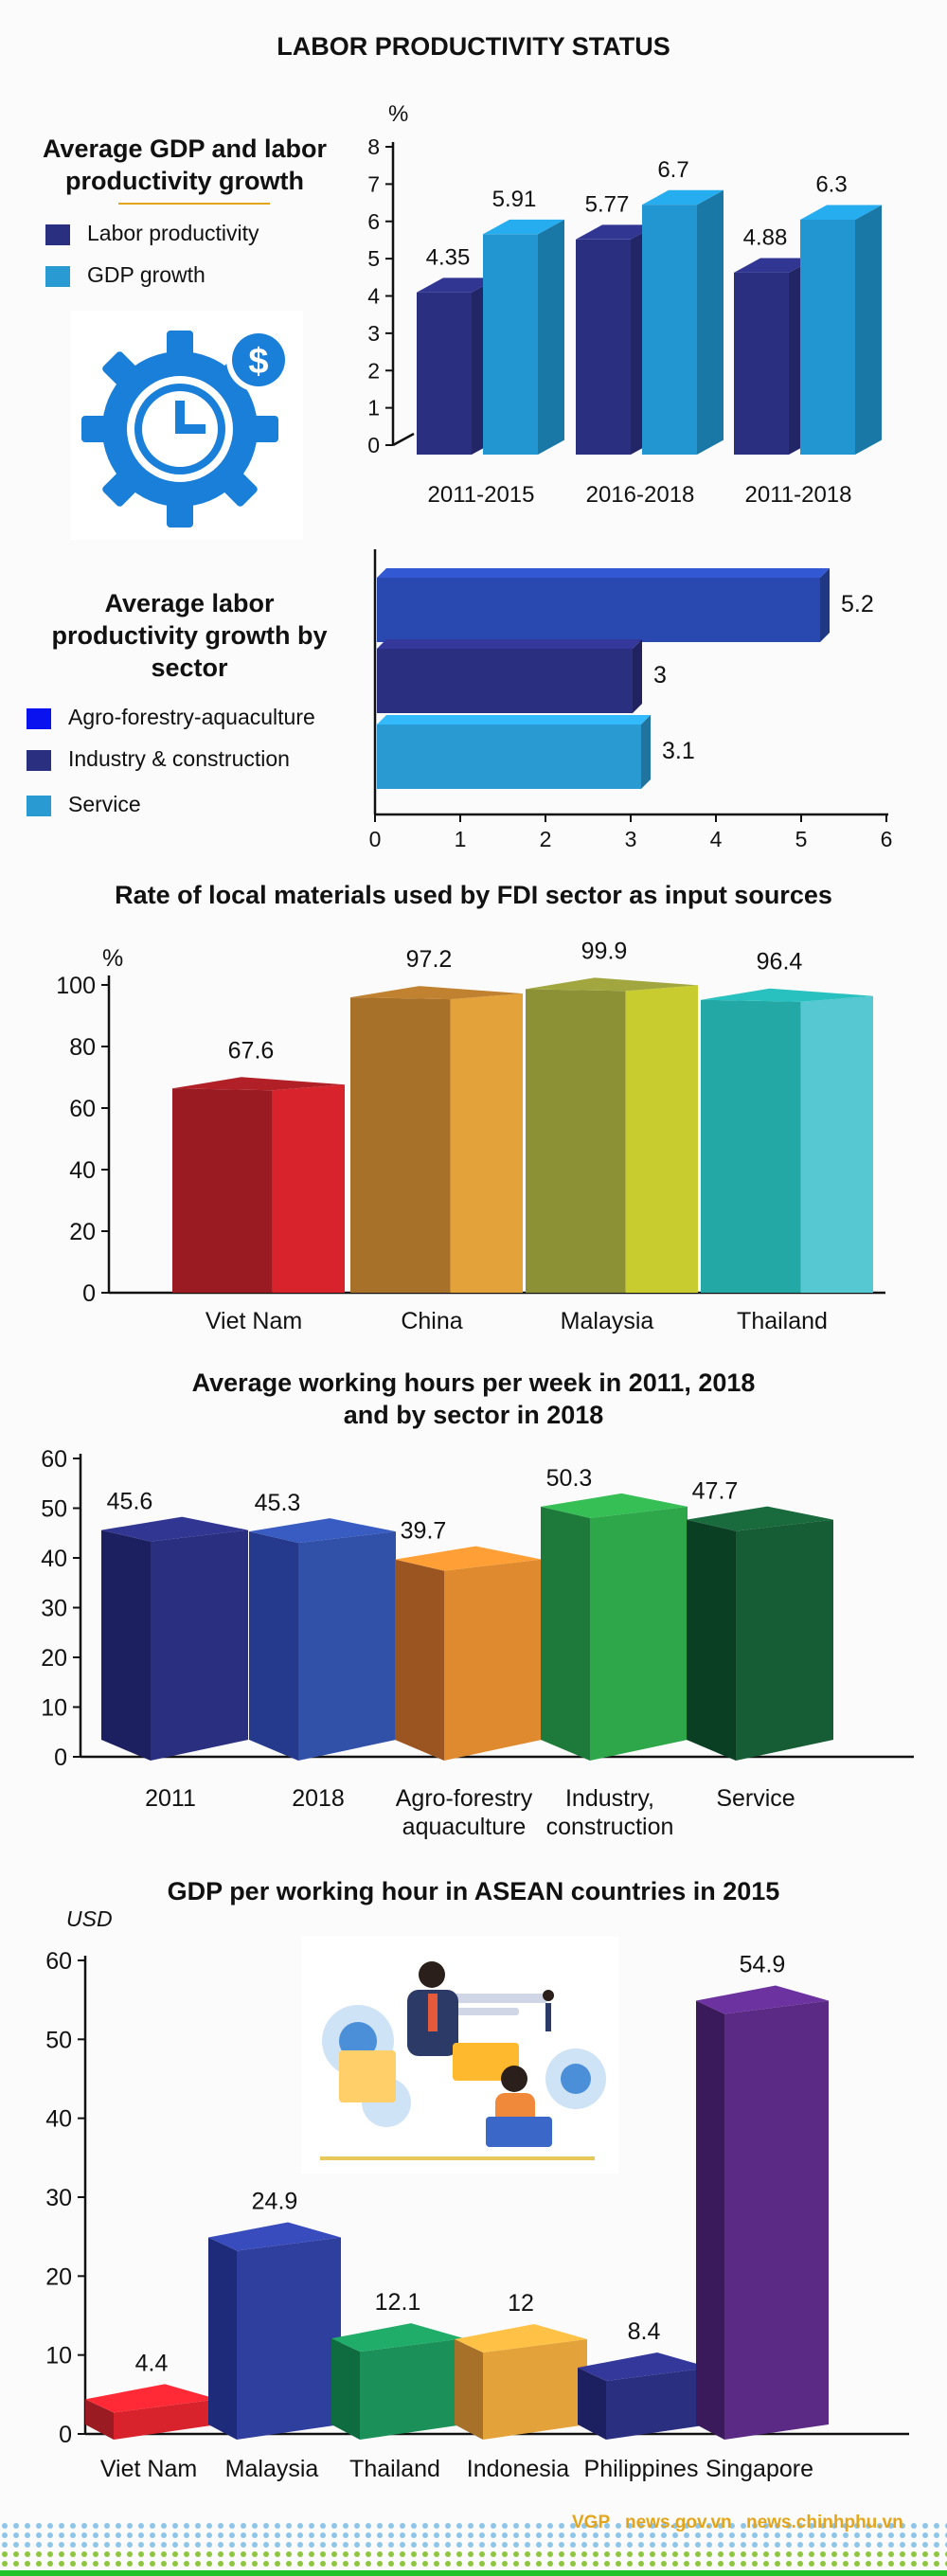 Image resolution: width=947 pixels, height=2576 pixels. I want to click on legend-item-service: Service, so click(171, 804).